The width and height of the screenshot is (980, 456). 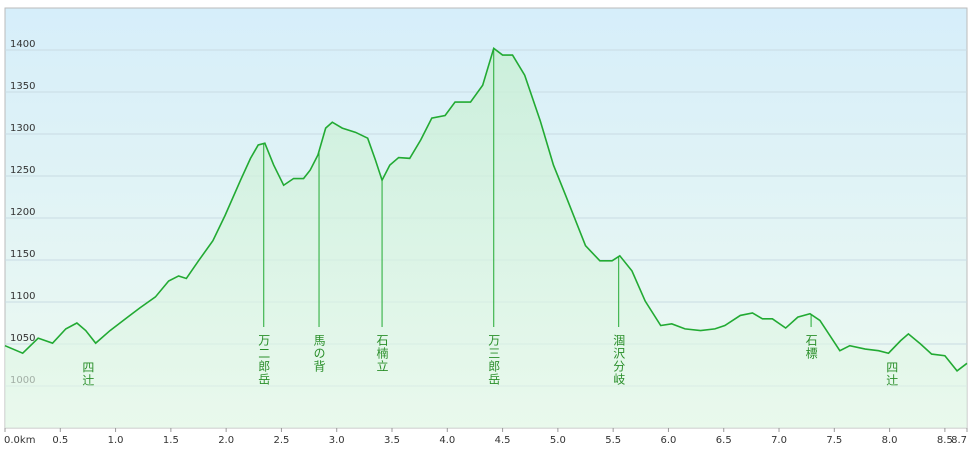 What do you see at coordinates (668, 440) in the screenshot?
I see `x-tick-label: 6.0` at bounding box center [668, 440].